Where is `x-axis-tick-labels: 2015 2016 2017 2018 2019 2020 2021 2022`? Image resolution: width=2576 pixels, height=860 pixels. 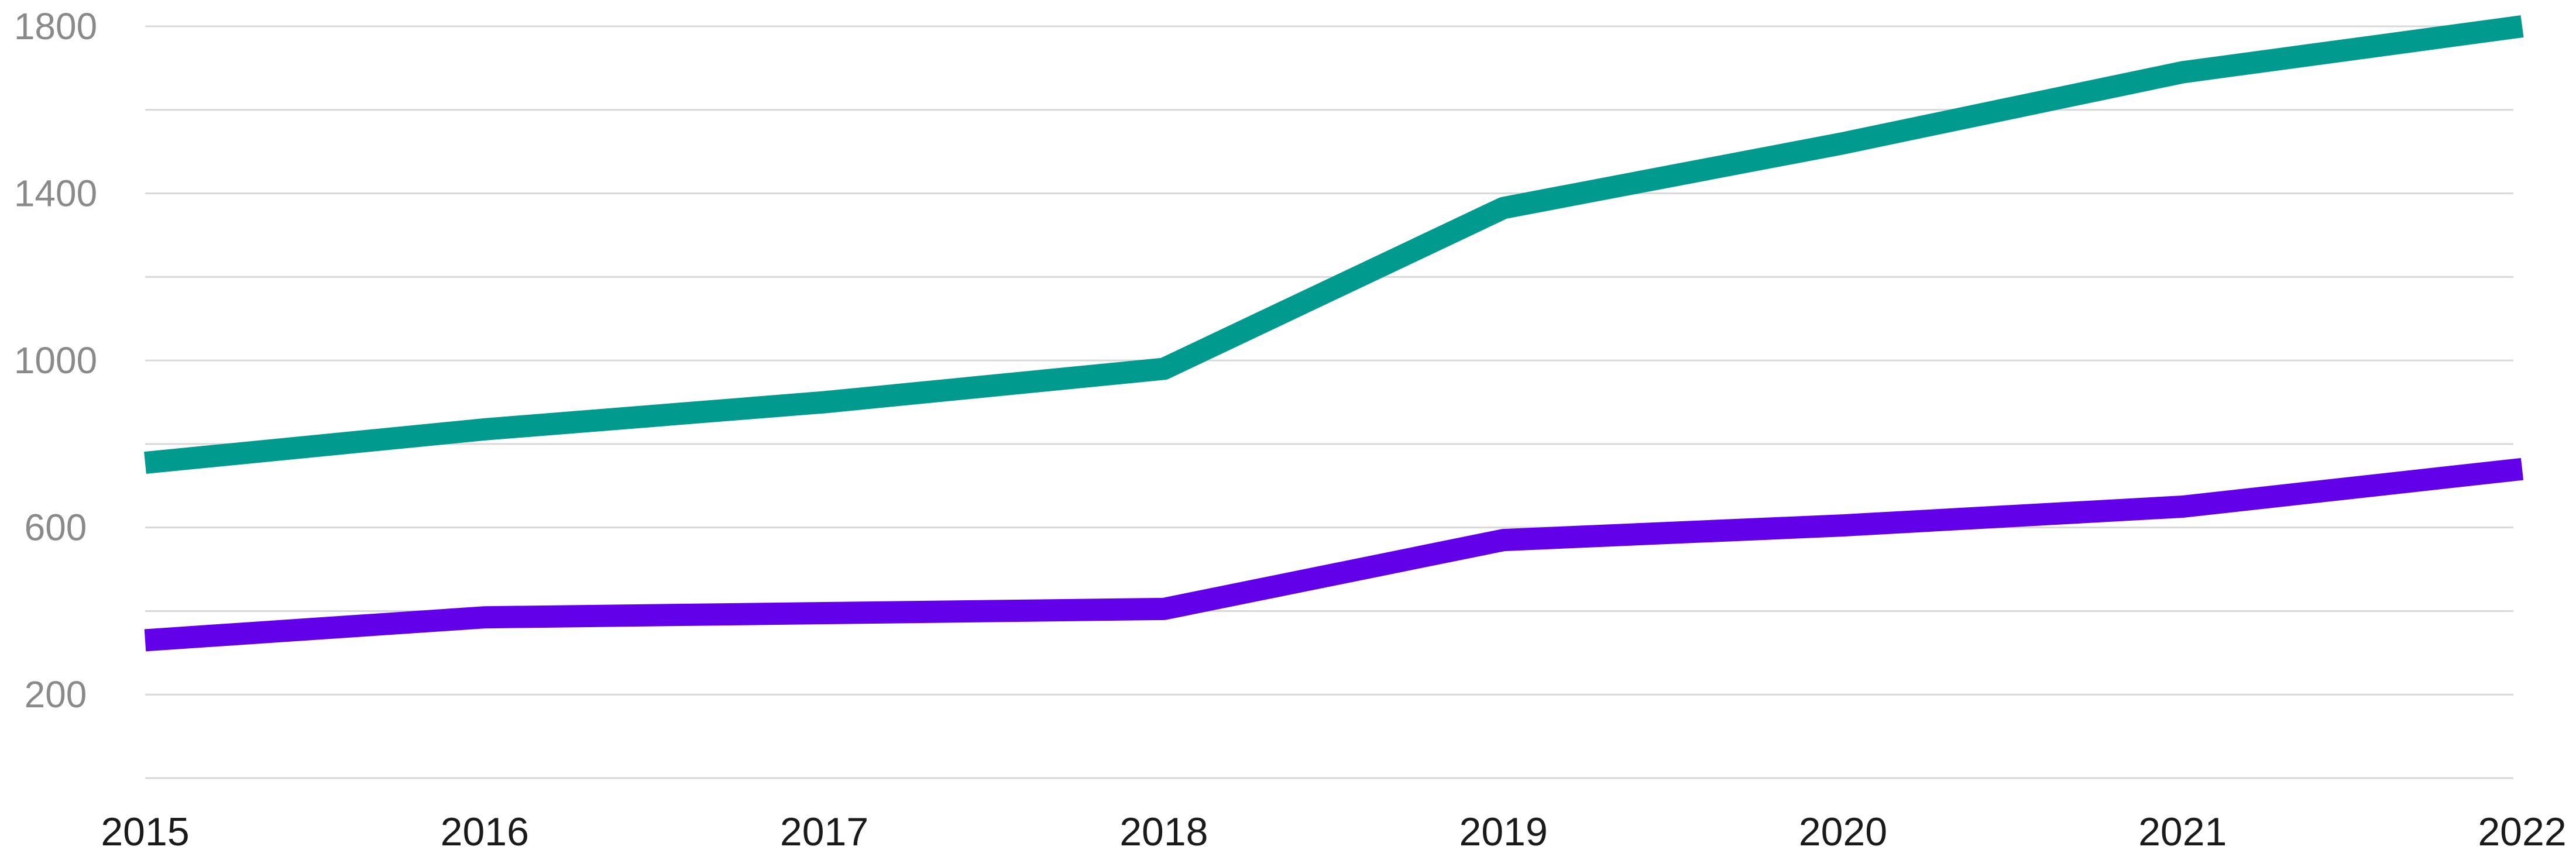 x-axis-tick-labels: 2015 2016 2017 2018 2019 2020 2021 2022 is located at coordinates (1334, 832).